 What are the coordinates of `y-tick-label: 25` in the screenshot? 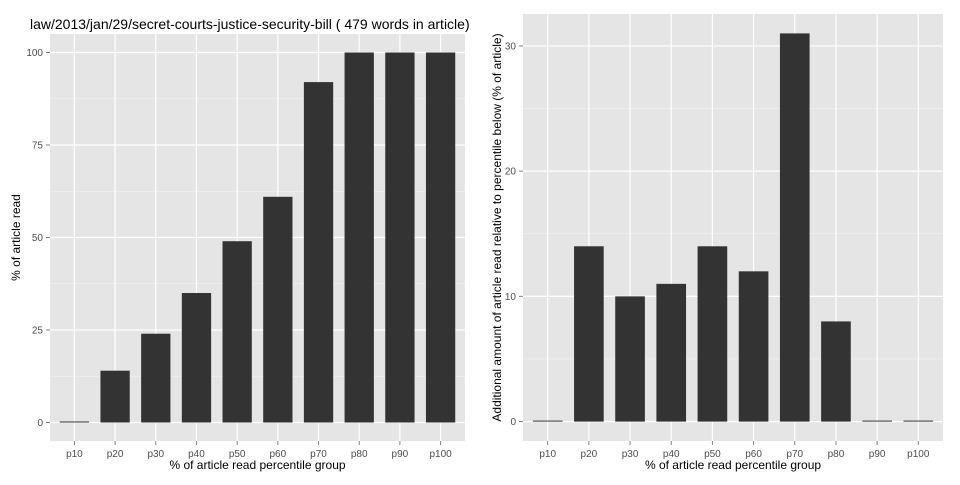 It's located at (38, 331).